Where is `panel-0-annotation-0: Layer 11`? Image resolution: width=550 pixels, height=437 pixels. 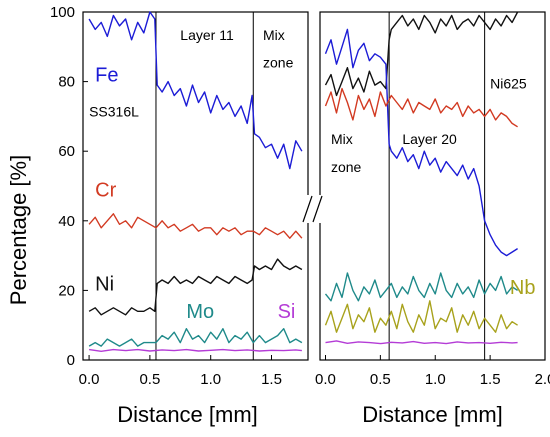
panel-0-annotation-0: Layer 11 is located at coordinates (207, 35).